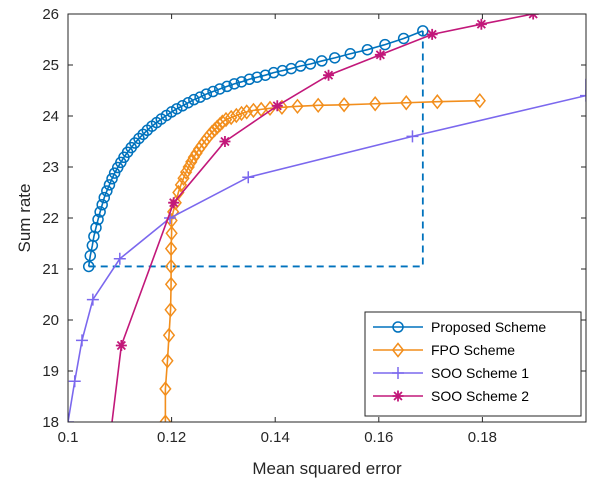  What do you see at coordinates (68, 437) in the screenshot?
I see `x-tick-label: 0.1` at bounding box center [68, 437].